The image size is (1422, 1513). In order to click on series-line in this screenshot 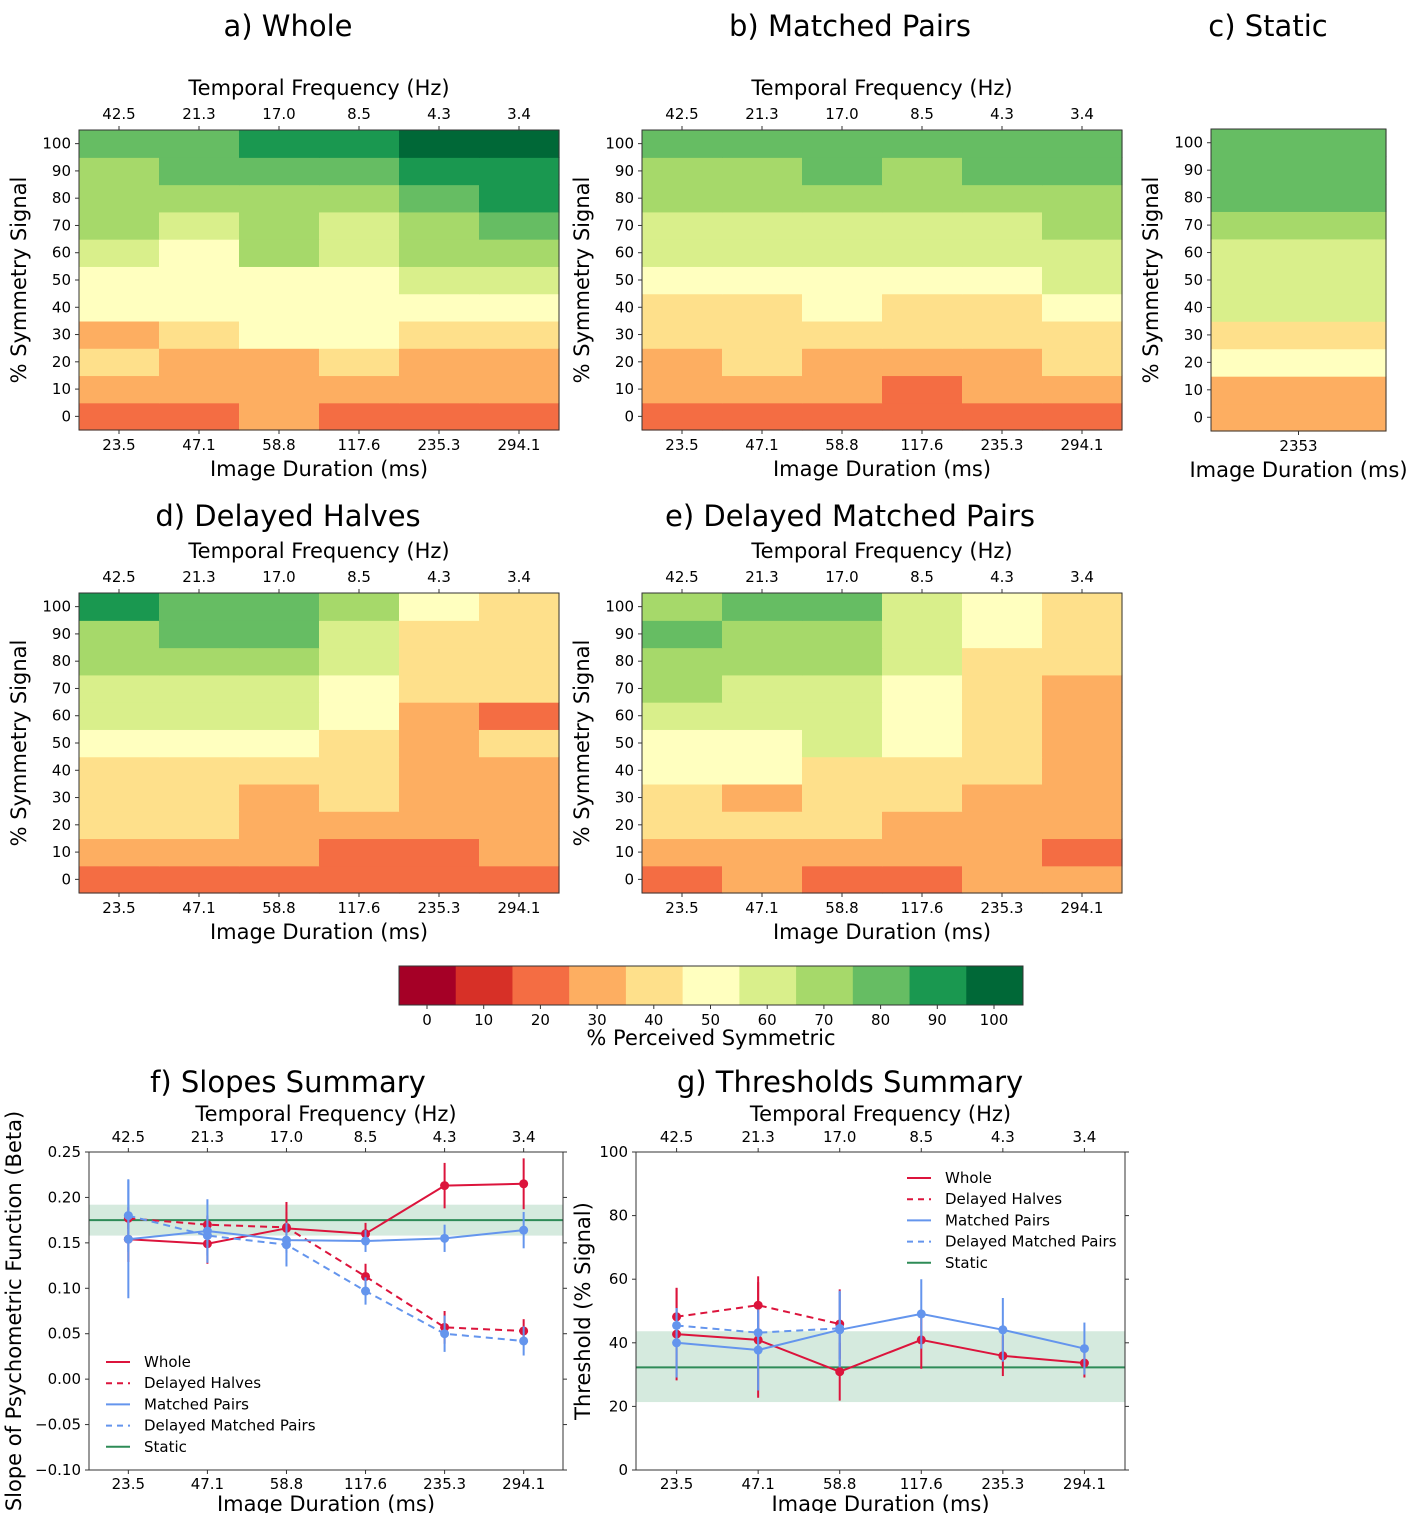, I will do `click(880, 1353)`.